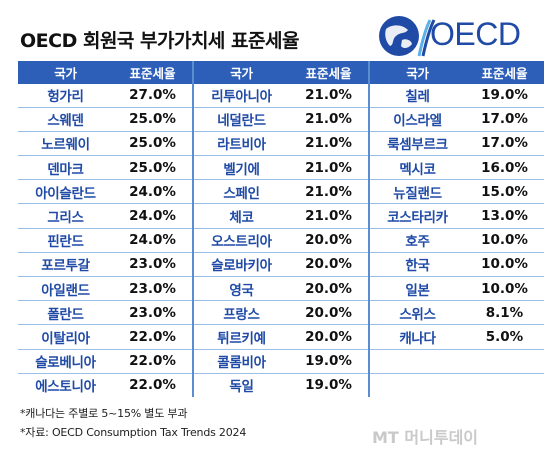 This screenshot has width=560, height=463. Describe the element at coordinates (281, 362) in the screenshot. I see `table-row: 콜롬비아 19.0%` at that location.